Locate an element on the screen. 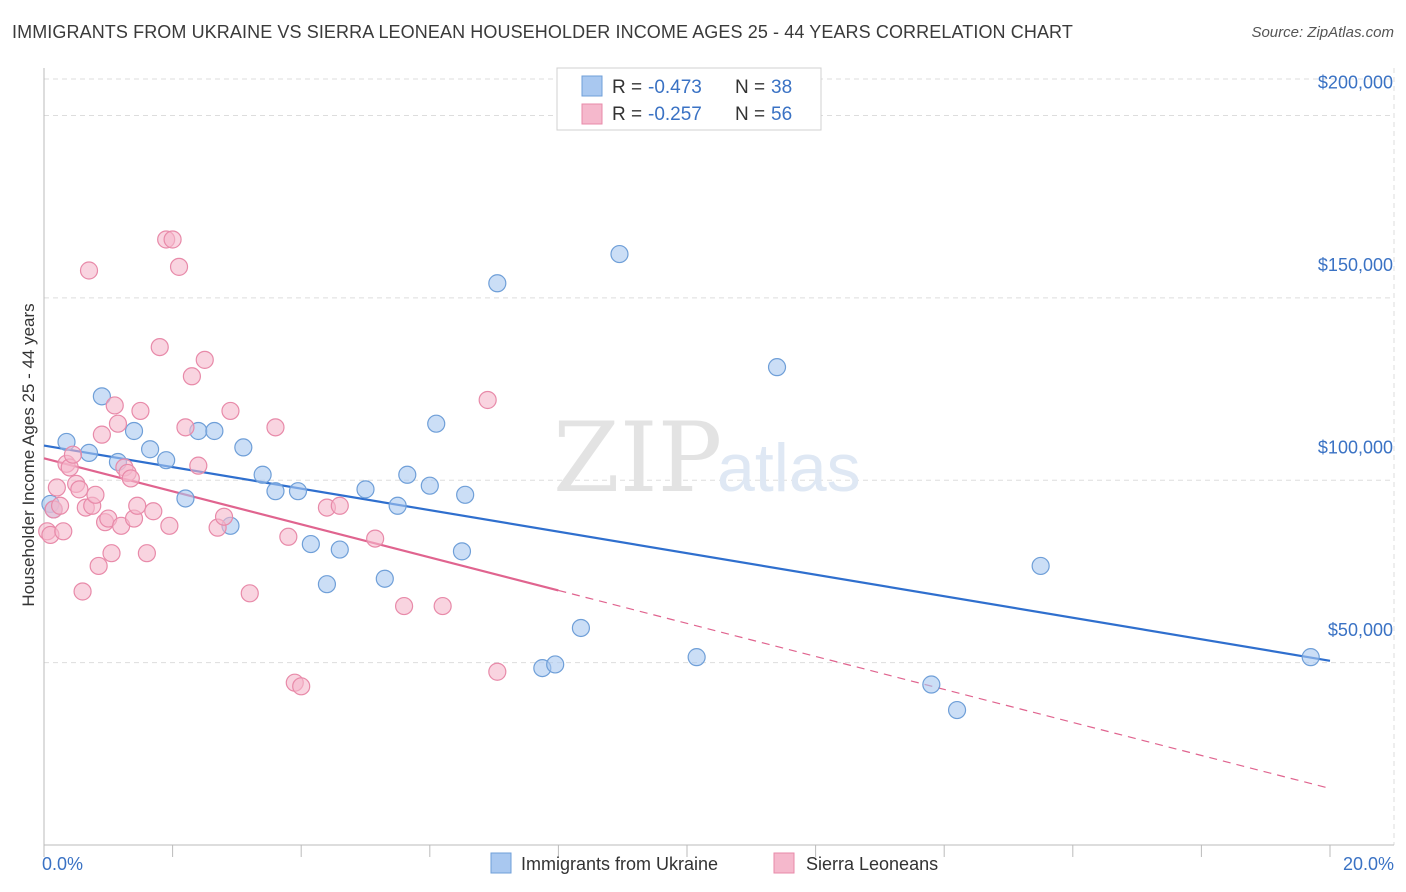 The height and width of the screenshot is (892, 1406). series-legend: Immigrants from Ukraine Sierra Leoneans is located at coordinates (714, 863).